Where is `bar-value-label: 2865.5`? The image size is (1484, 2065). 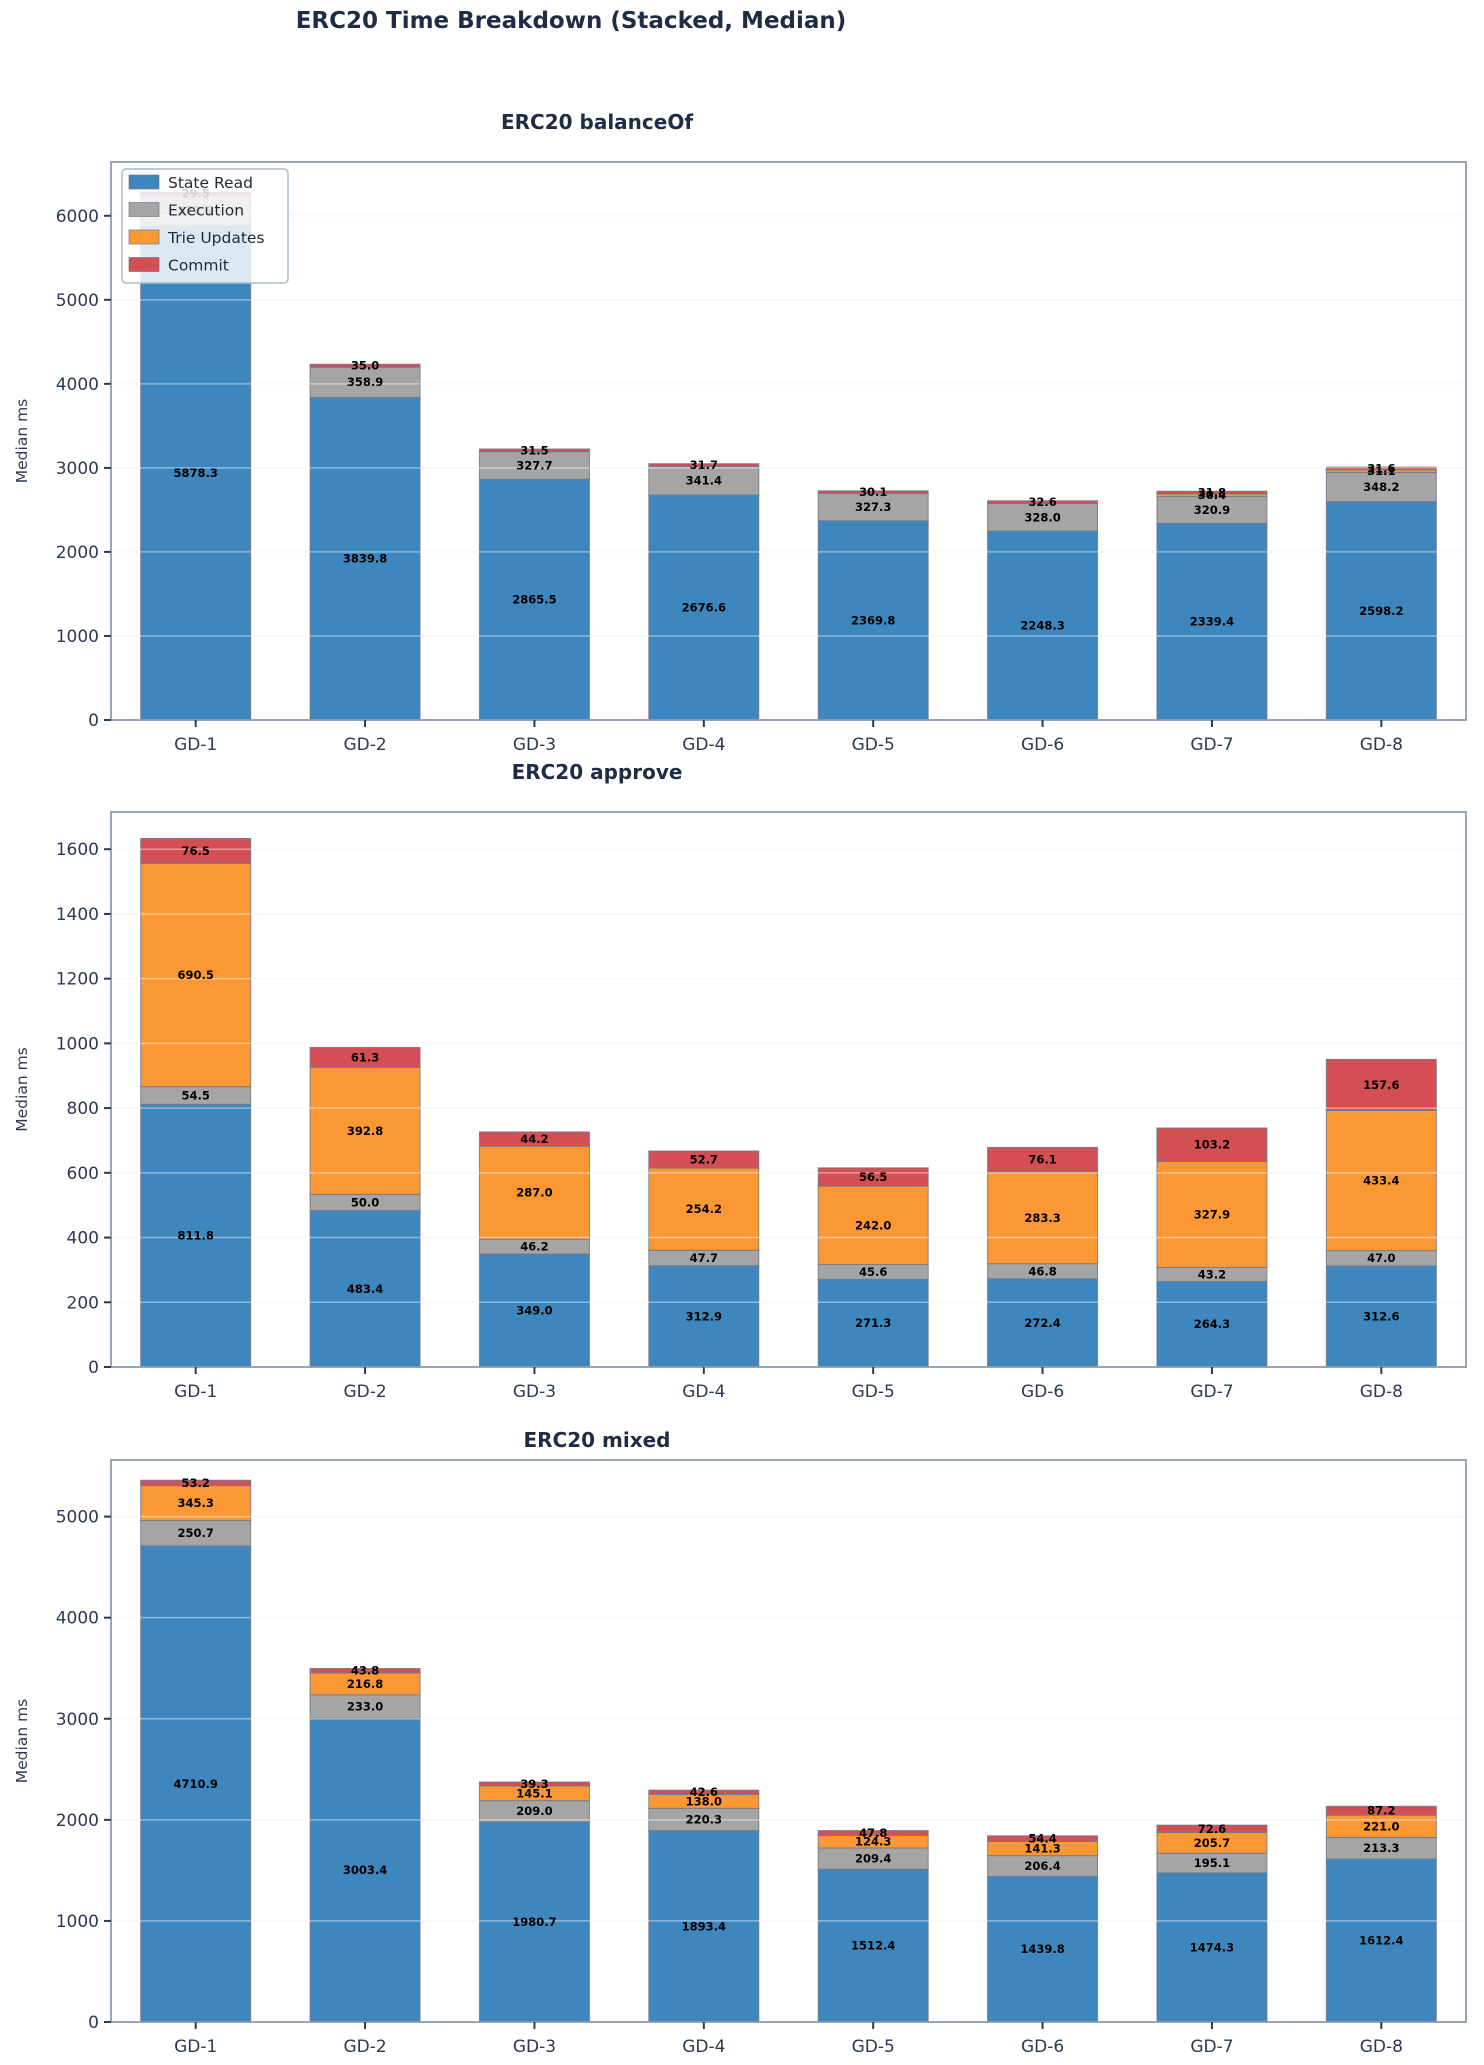
bar-value-label: 2865.5 is located at coordinates (534, 600).